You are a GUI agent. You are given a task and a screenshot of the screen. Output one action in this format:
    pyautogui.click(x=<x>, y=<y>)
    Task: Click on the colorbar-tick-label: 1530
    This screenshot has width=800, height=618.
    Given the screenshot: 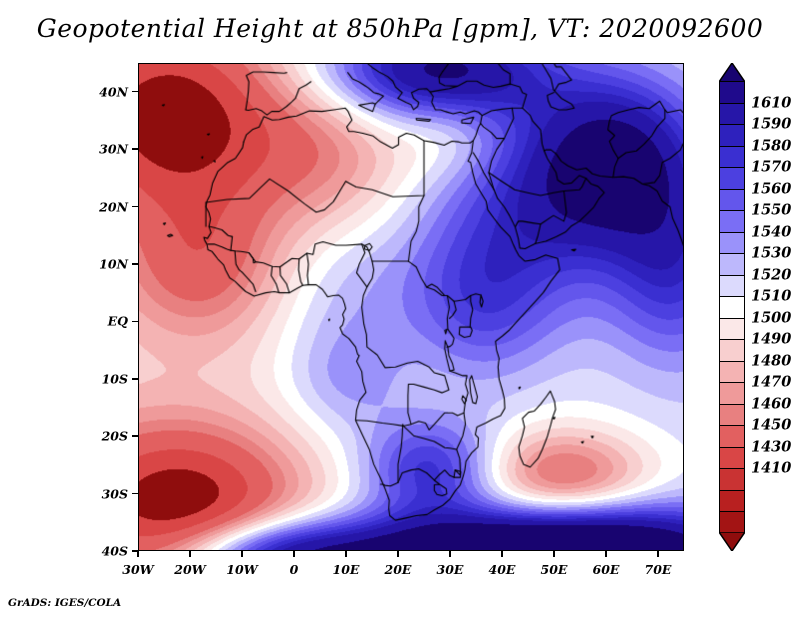 What is the action you would take?
    pyautogui.click(x=771, y=253)
    